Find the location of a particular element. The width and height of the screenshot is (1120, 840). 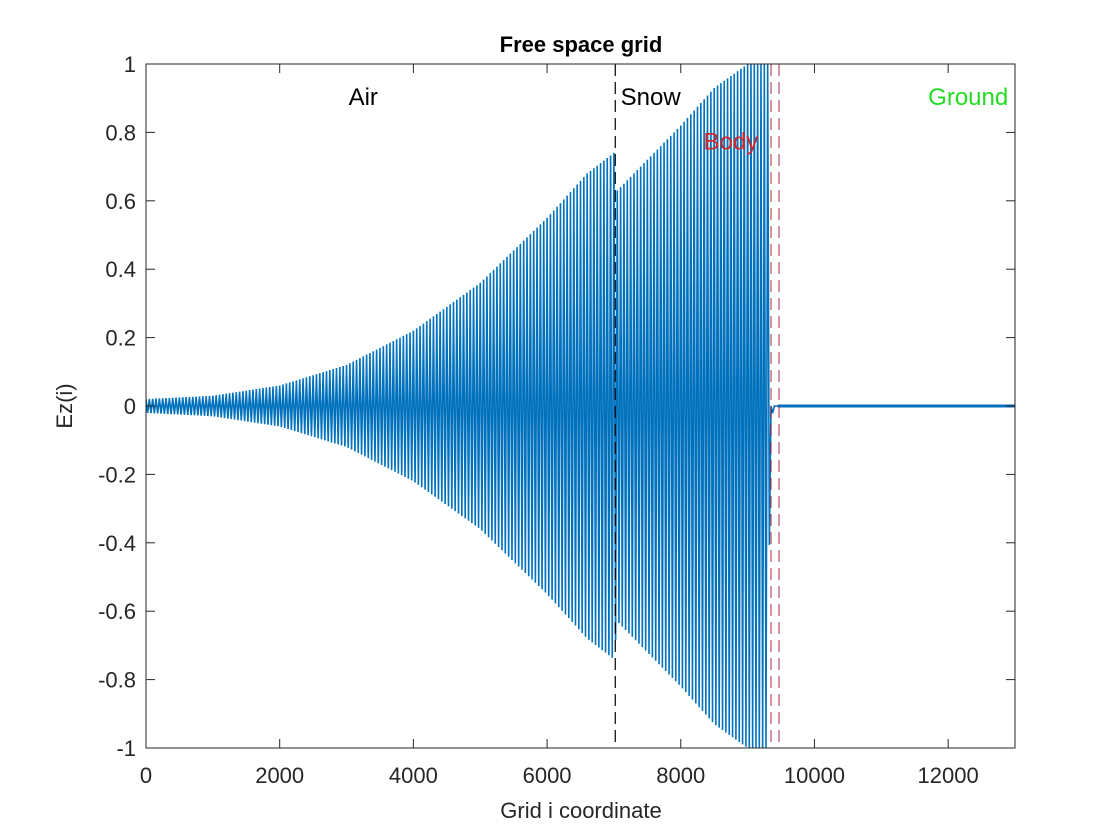

chart-title: Free space grid is located at coordinates (581, 44).